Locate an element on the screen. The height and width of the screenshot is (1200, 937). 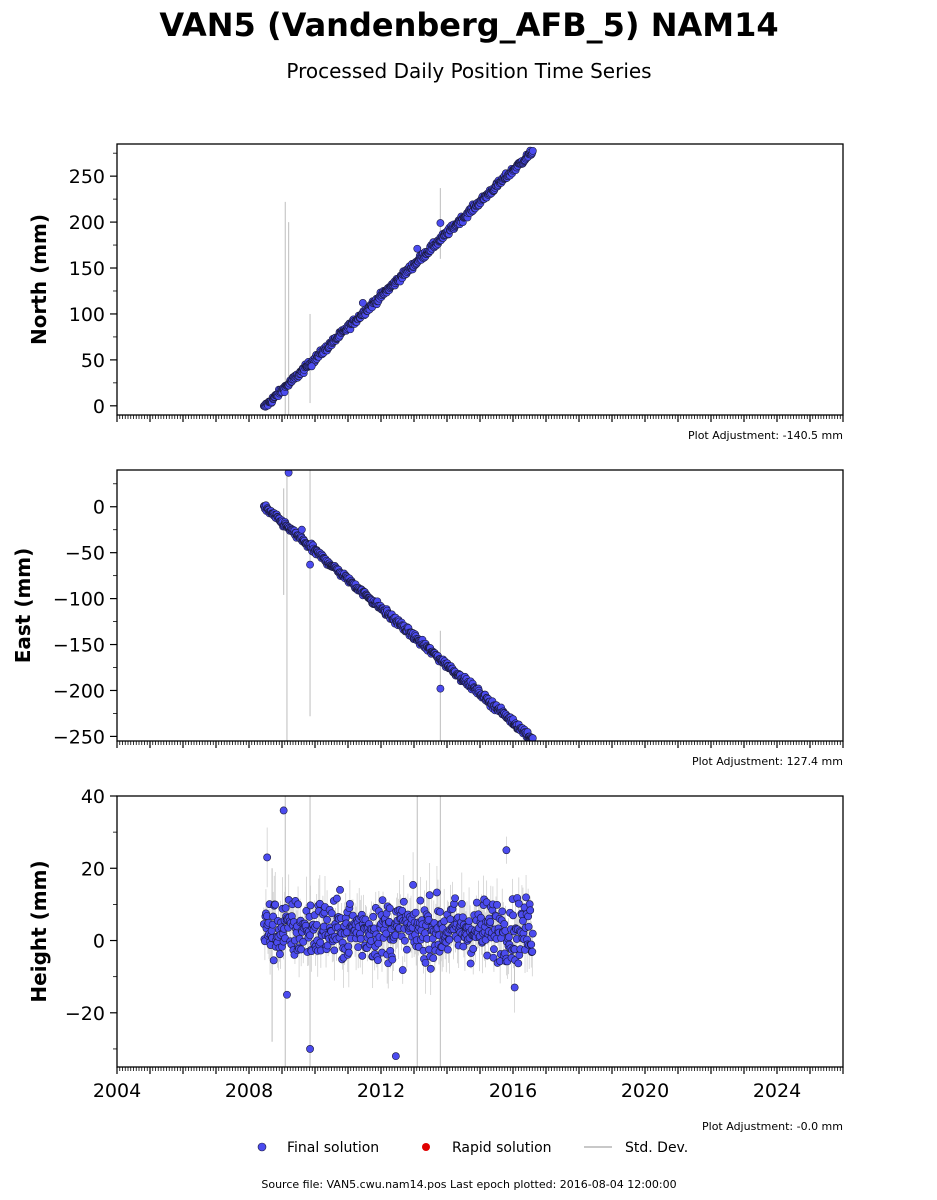
plot-adjustment-note: Plot Adjustment: -140.5 mm is located at coordinates (765, 435).